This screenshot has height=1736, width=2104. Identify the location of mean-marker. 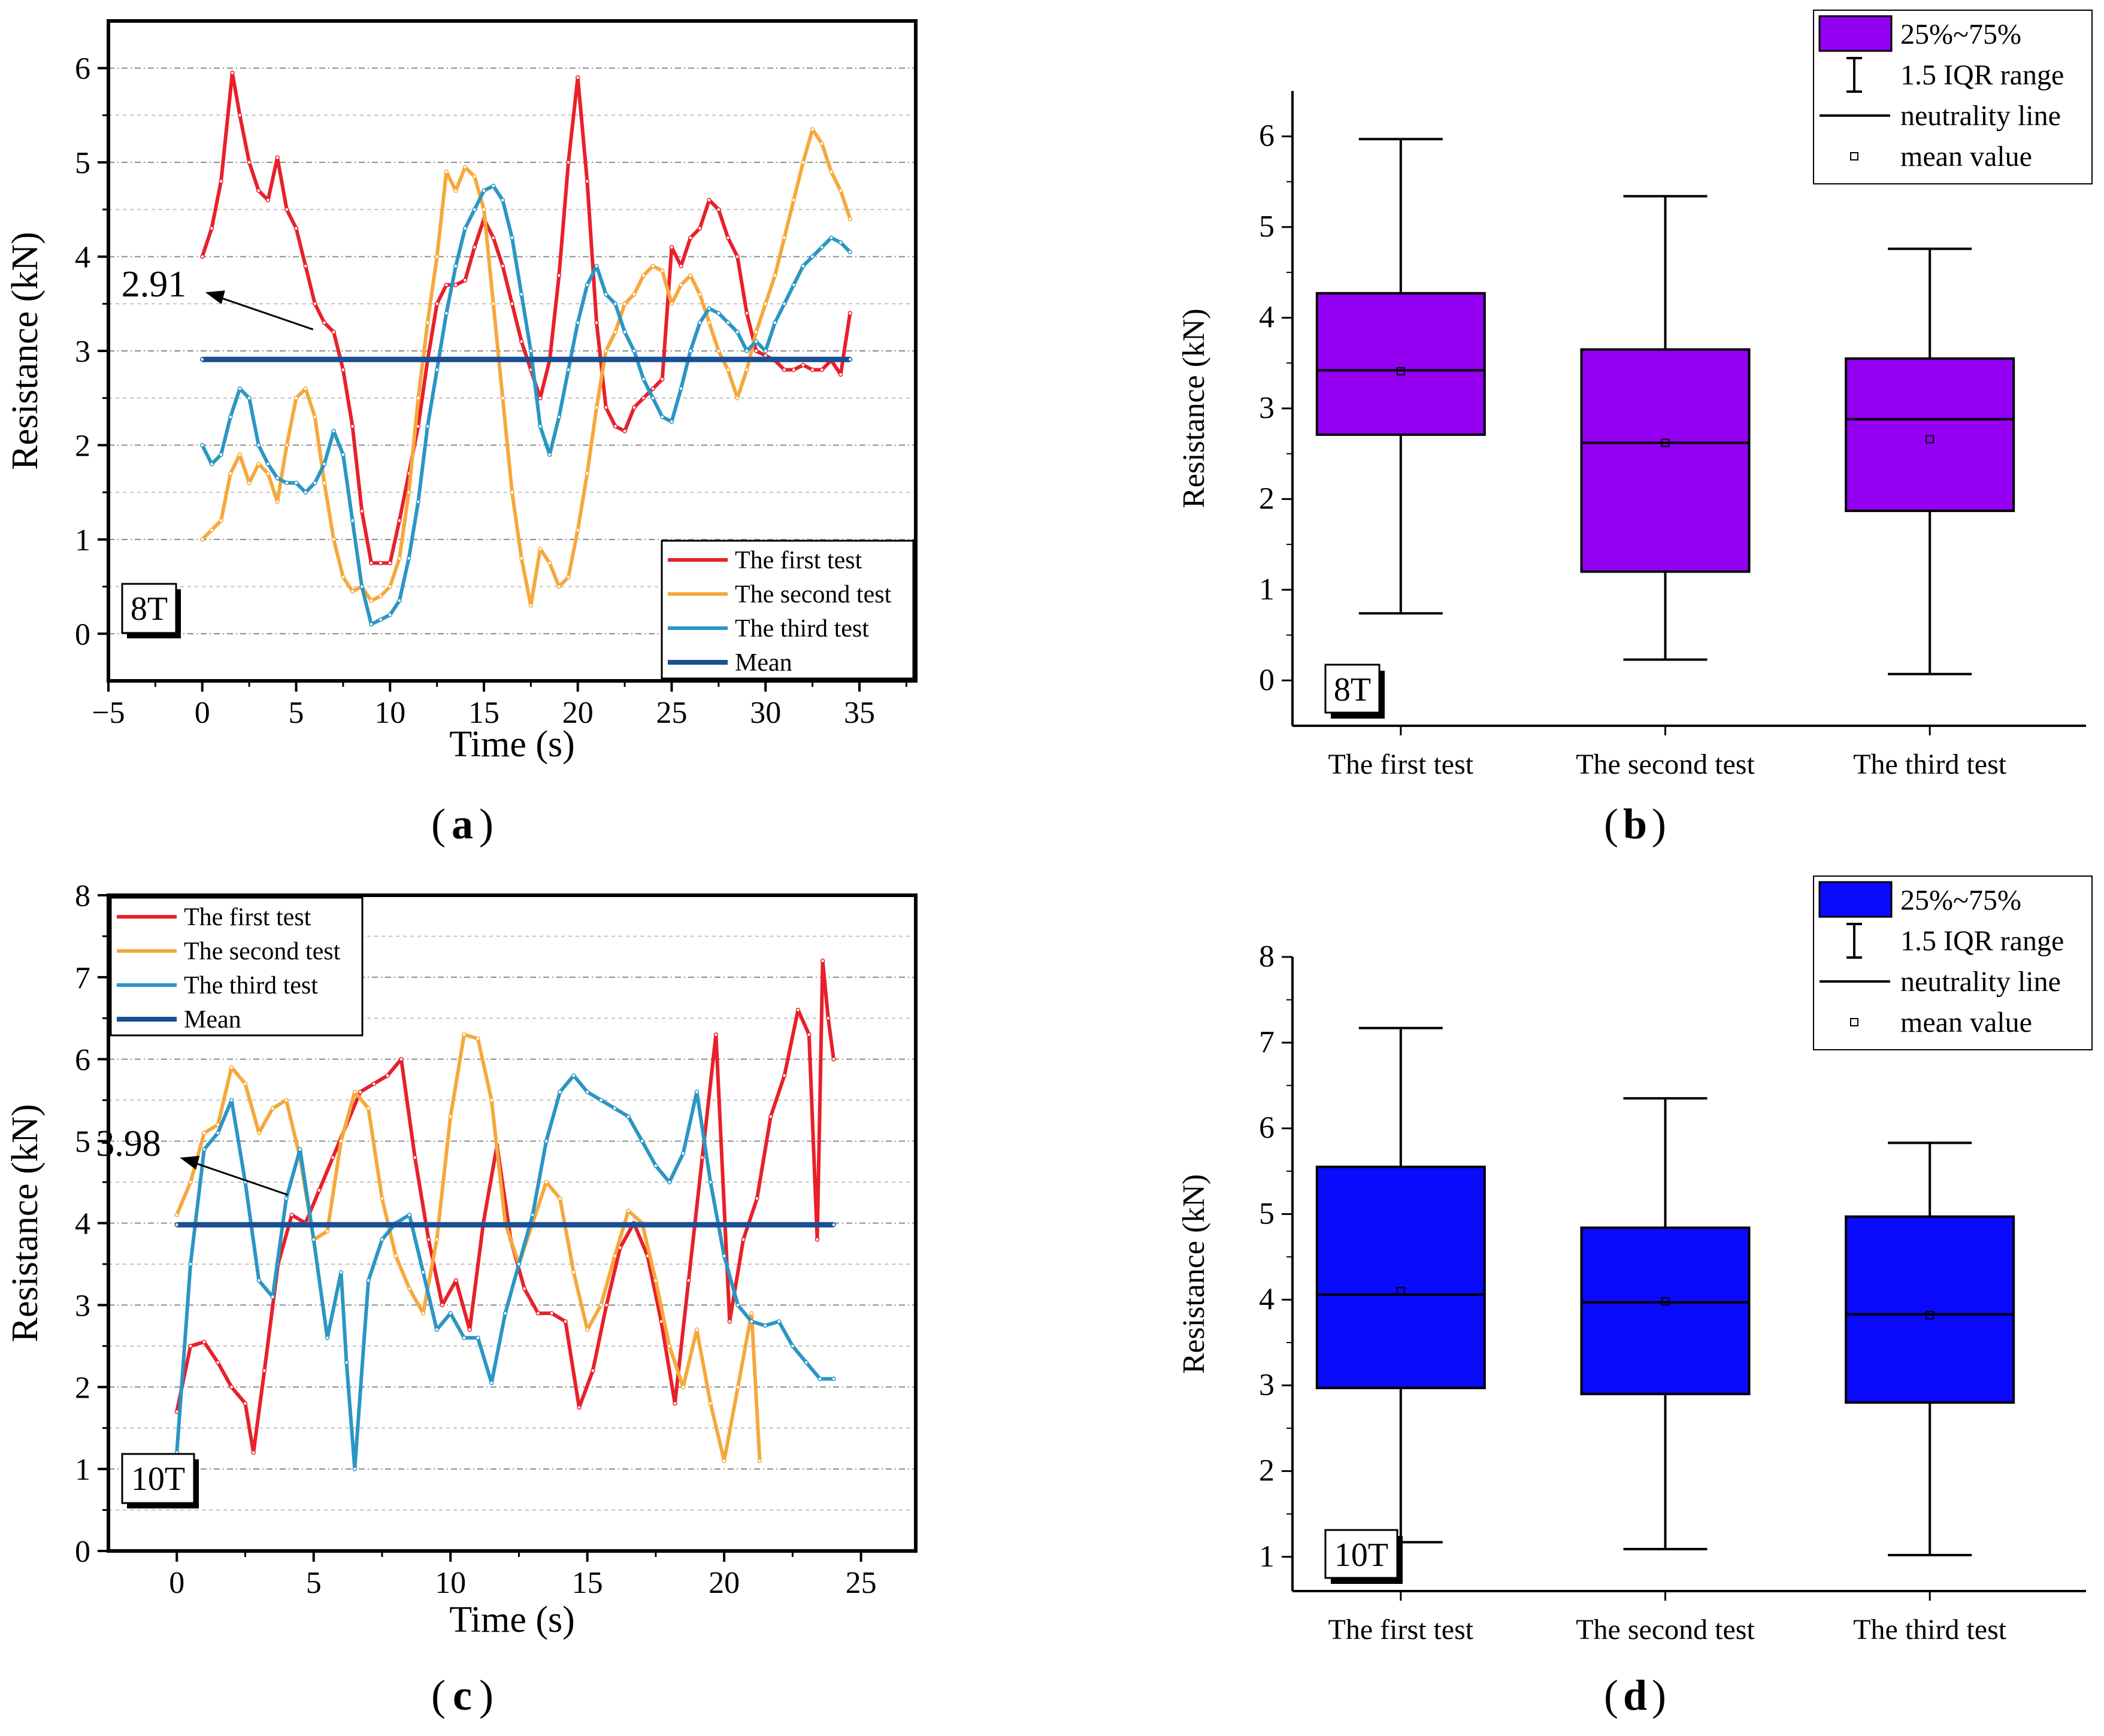
(1930, 1315).